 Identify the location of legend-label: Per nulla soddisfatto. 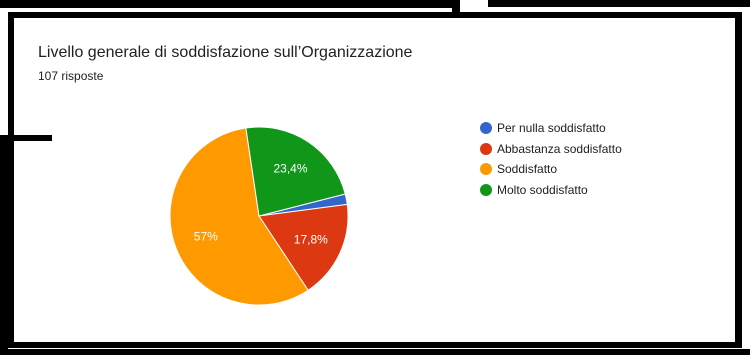
(551, 128).